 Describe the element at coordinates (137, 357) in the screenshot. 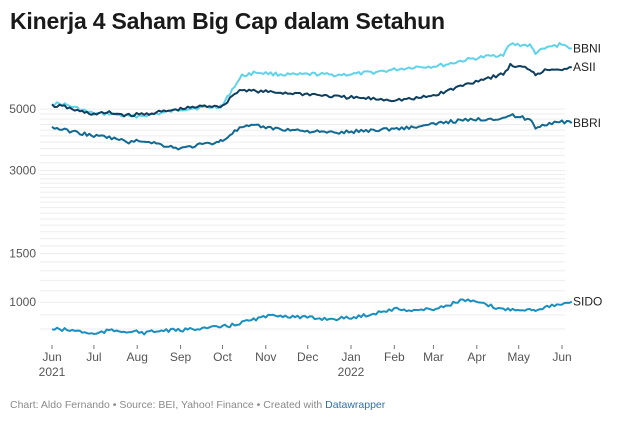

I see `x-tick-label: Aug` at that location.